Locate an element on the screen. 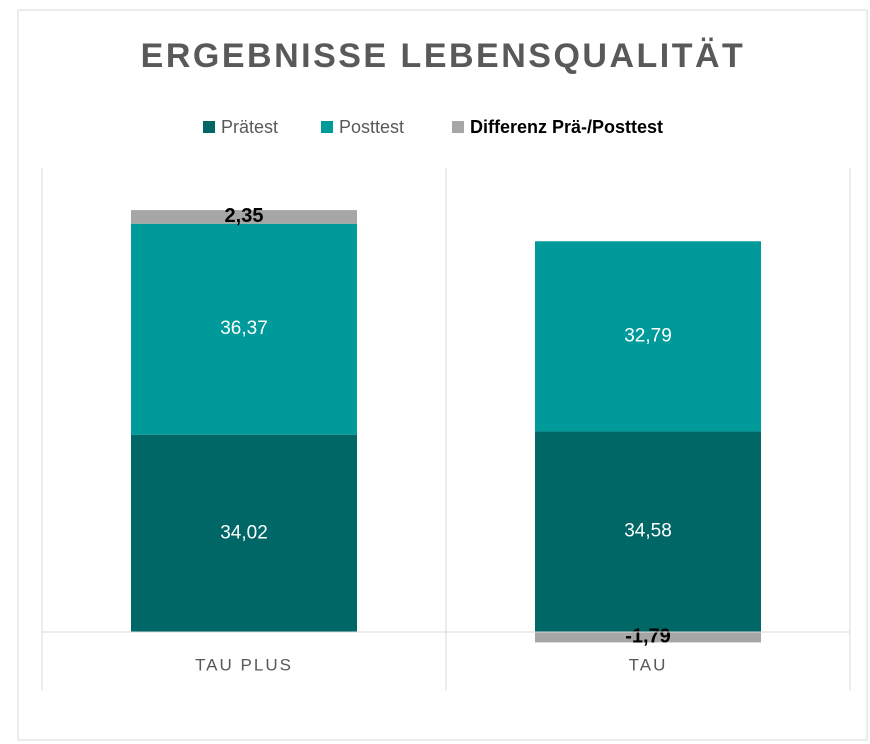 This screenshot has width=870, height=744. data-label: 32,79 is located at coordinates (648, 335).